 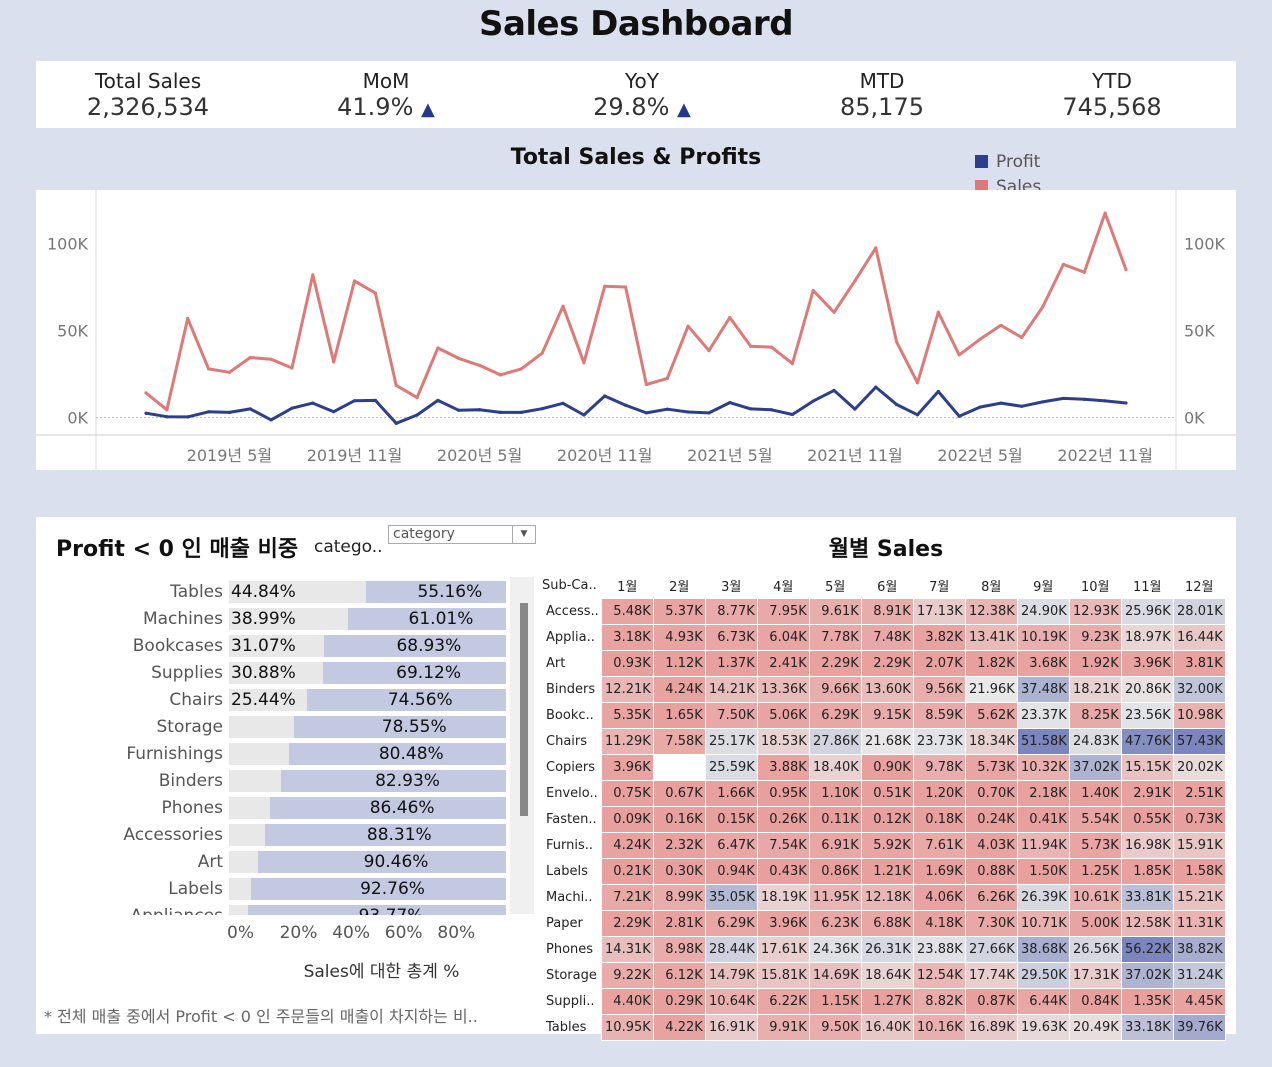 What do you see at coordinates (1043, 975) in the screenshot?
I see `heatmap-cell: 29.50K` at bounding box center [1043, 975].